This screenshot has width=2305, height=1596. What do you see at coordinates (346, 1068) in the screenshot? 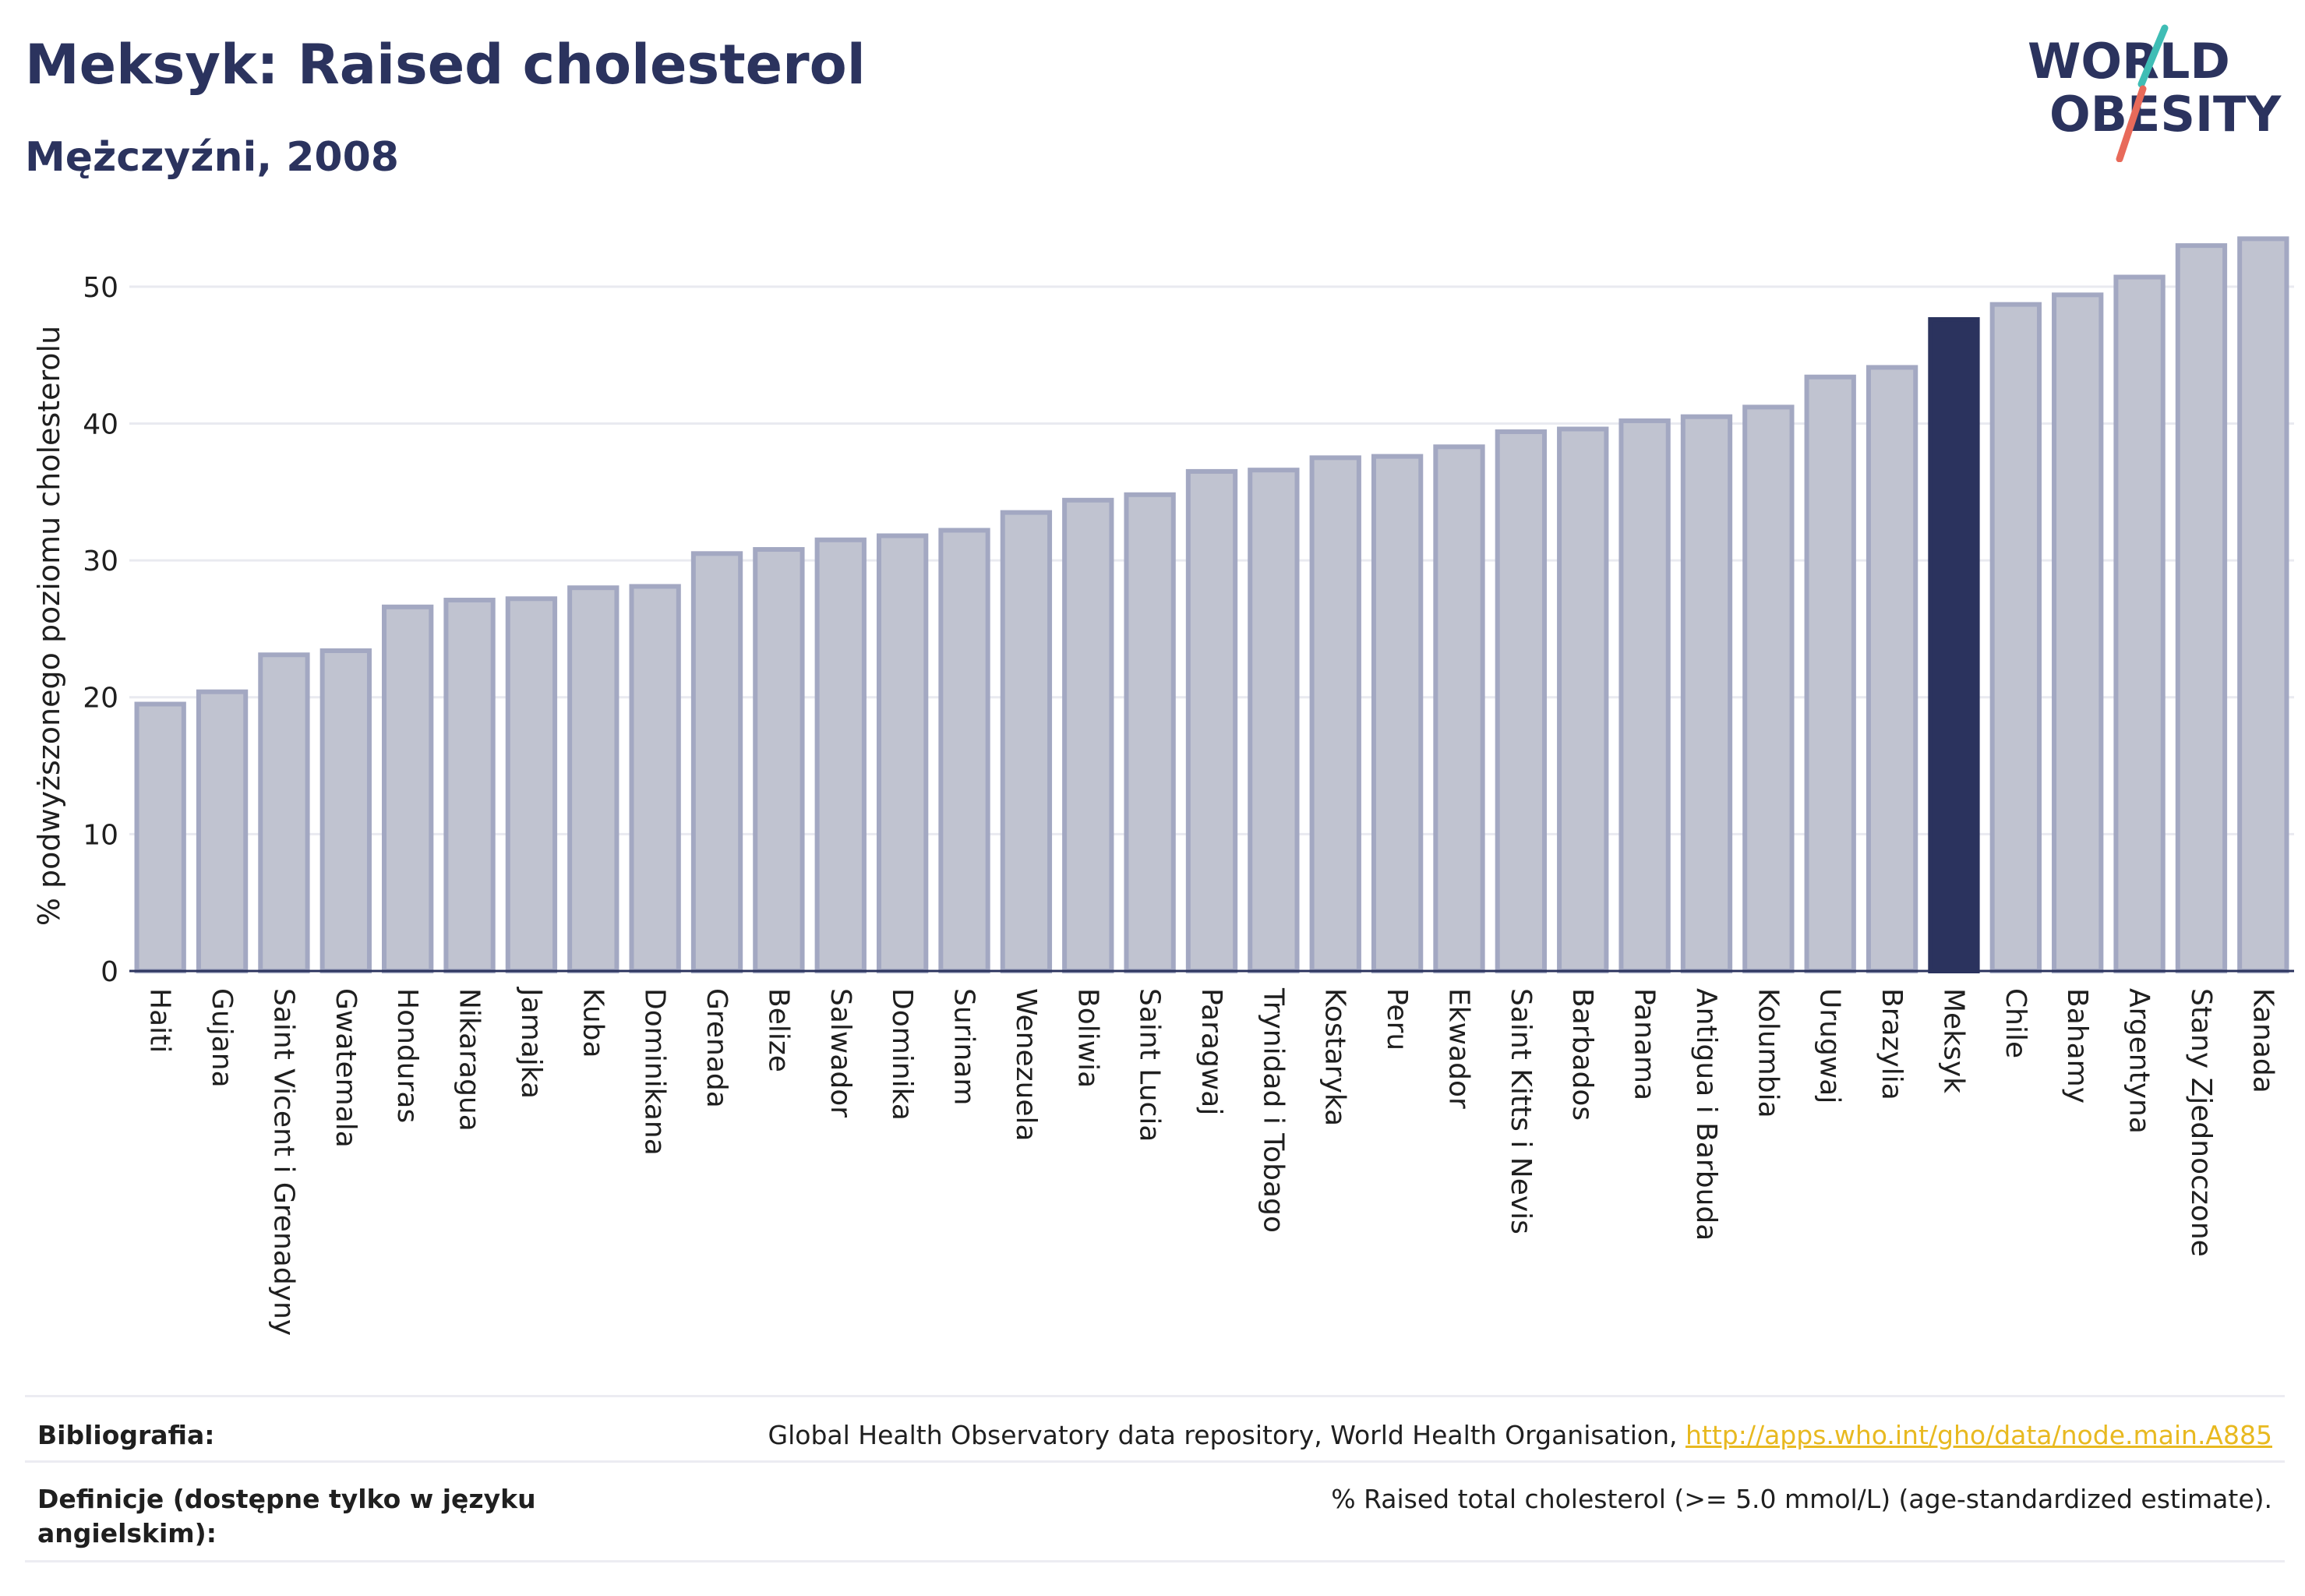
I see `x-tick-label: Gwatemala` at bounding box center [346, 1068].